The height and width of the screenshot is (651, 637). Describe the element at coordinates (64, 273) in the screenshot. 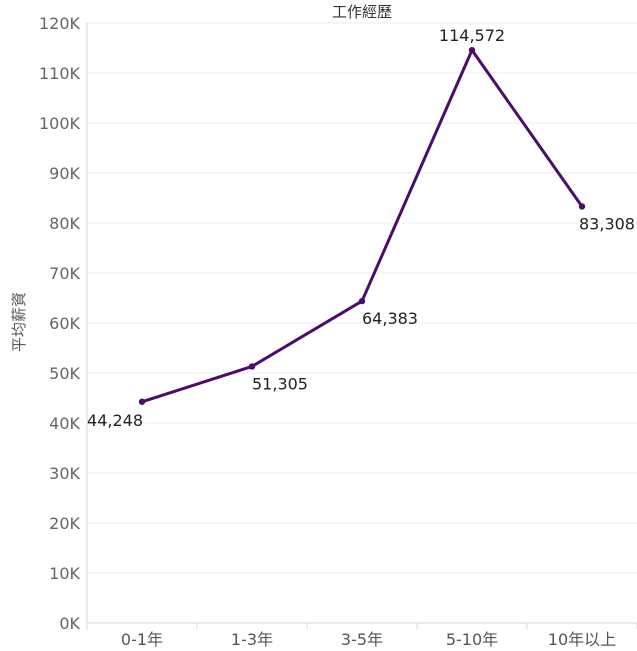

I see `y-tick-label: 70K` at that location.